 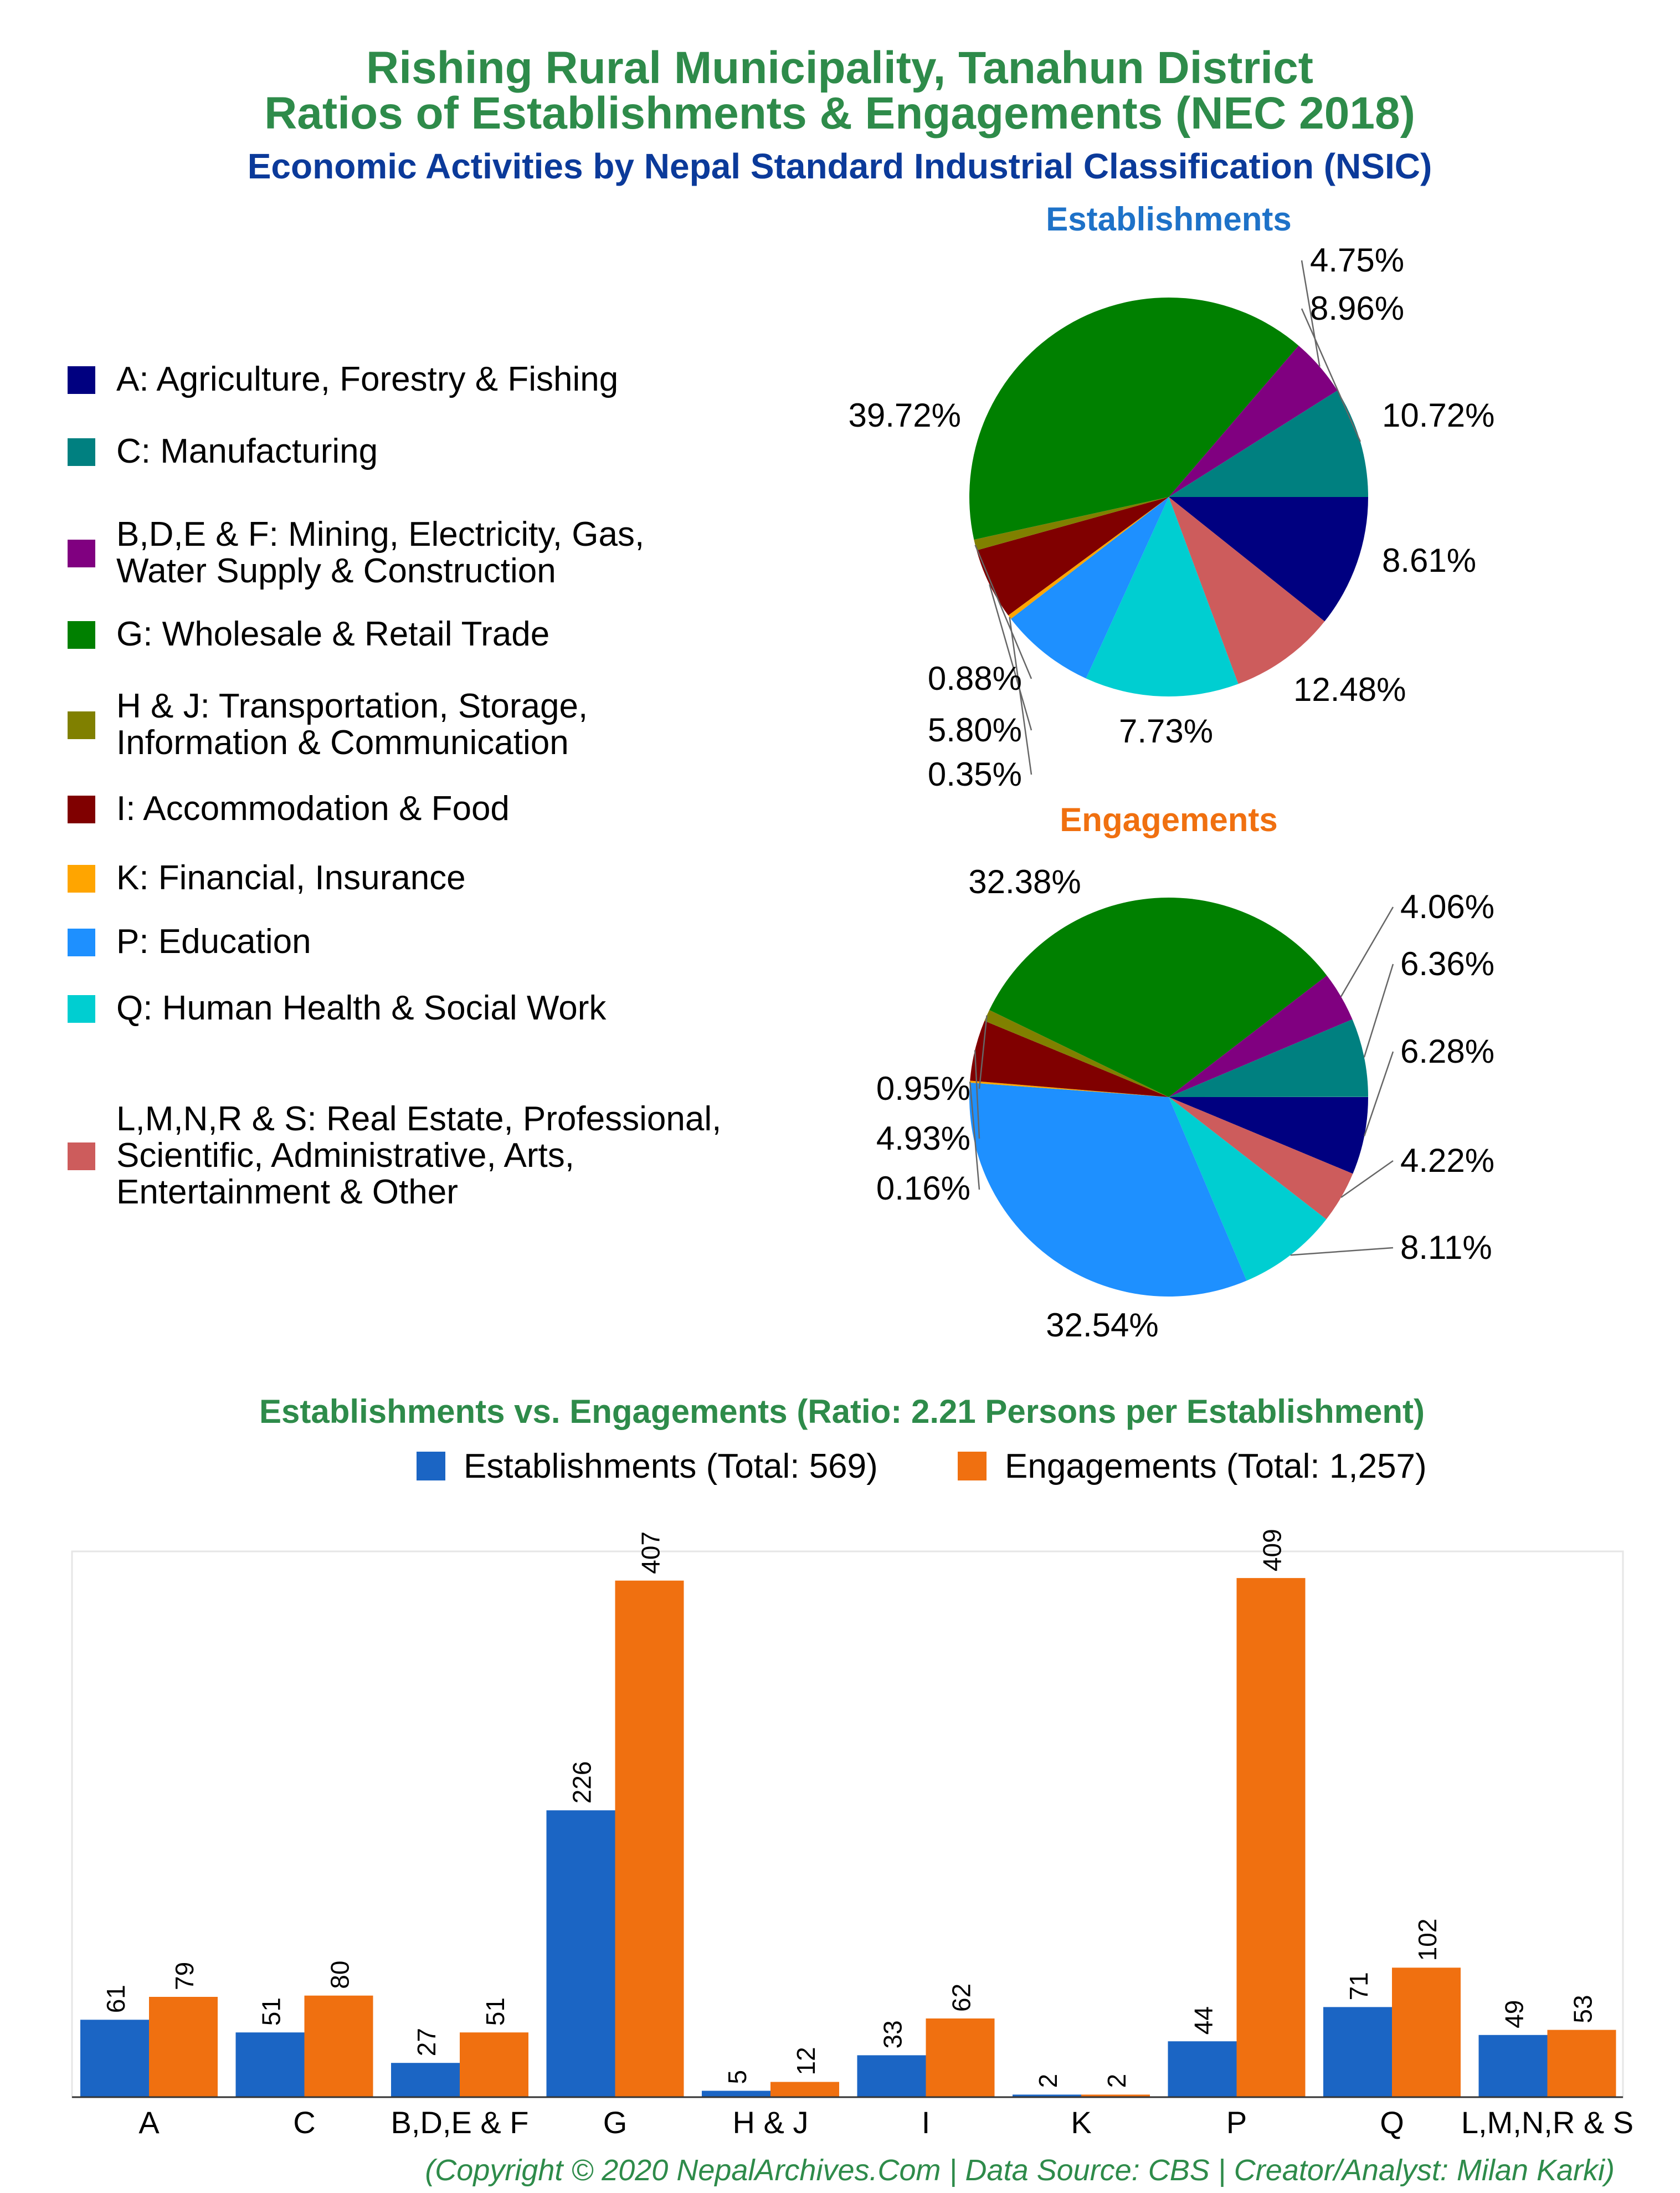 What do you see at coordinates (582, 1782) in the screenshot?
I see `bar-value-label: 226` at bounding box center [582, 1782].